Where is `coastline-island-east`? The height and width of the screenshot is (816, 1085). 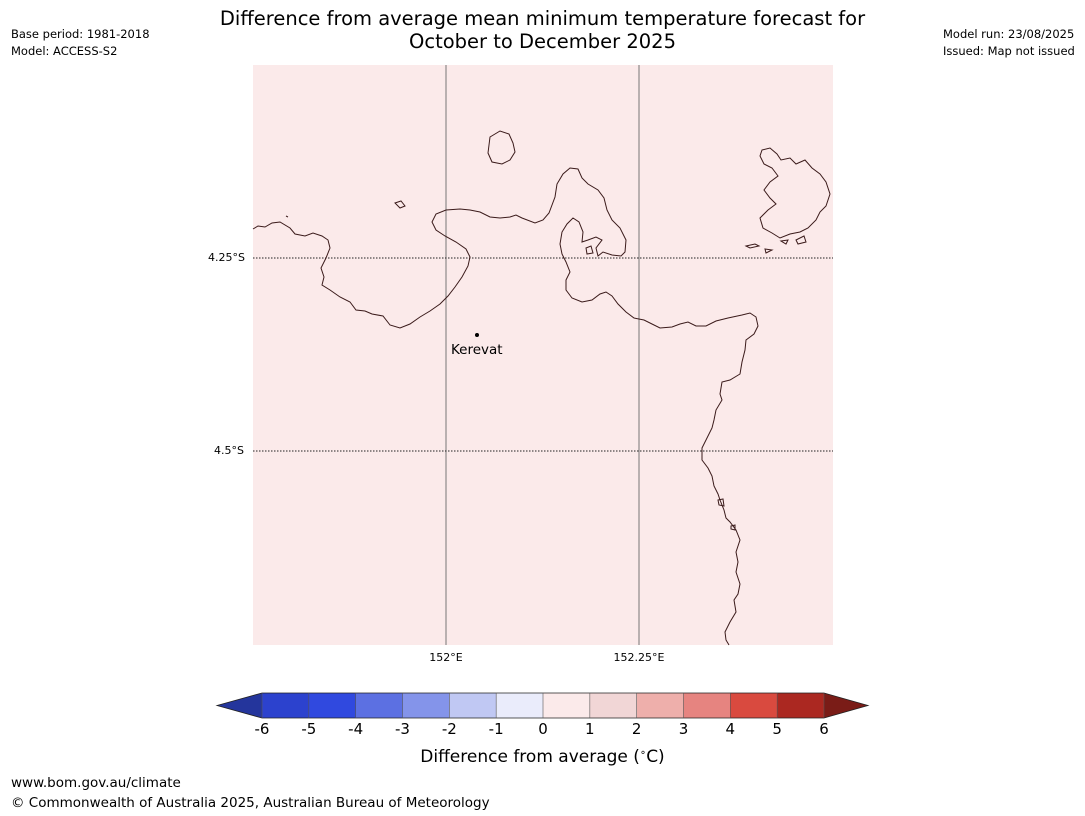 coastline-island-east is located at coordinates (795, 193).